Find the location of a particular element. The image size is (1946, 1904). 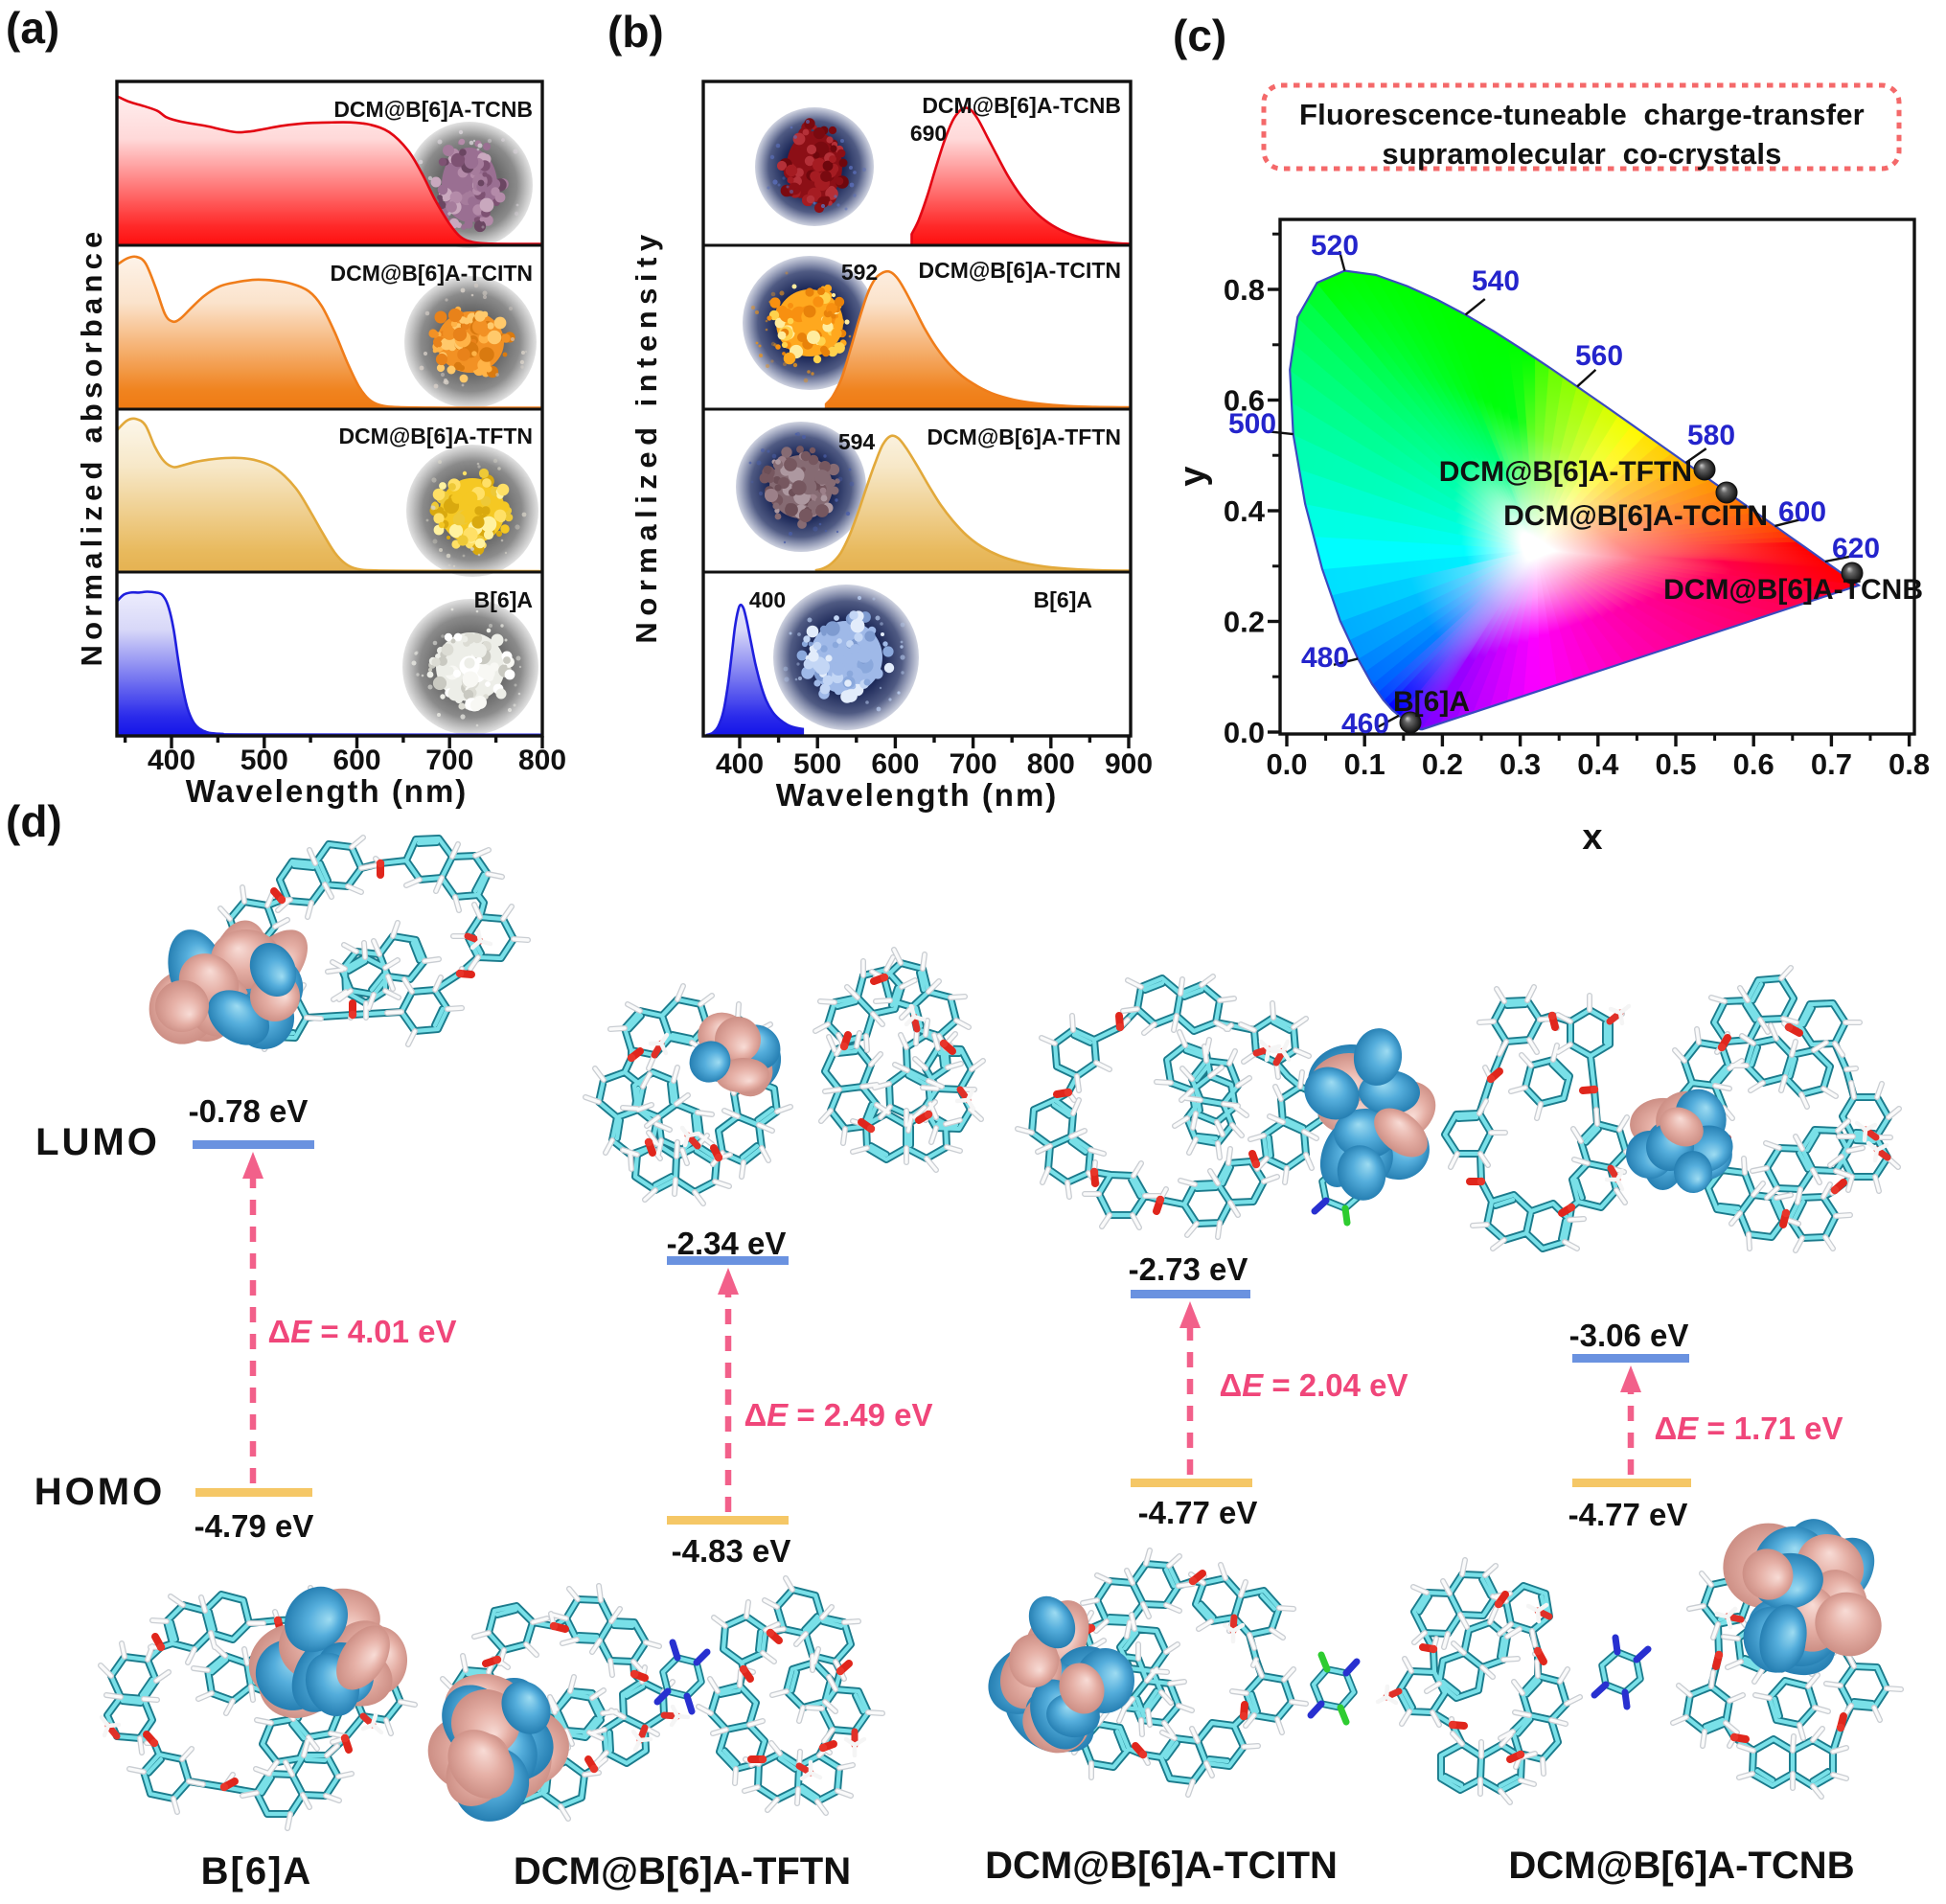

svg-text: -0.78 eV is located at coordinates (249, 1111).